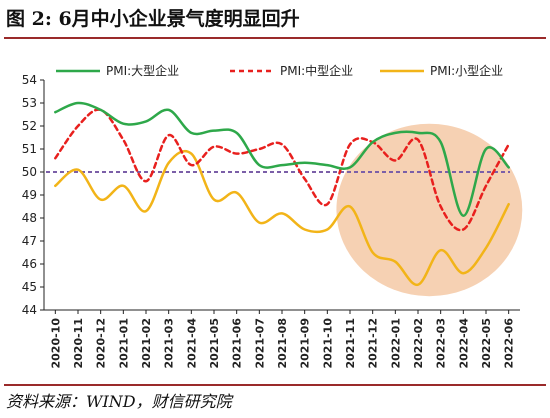  I want to click on y-tick-label: 54, so click(29, 80).